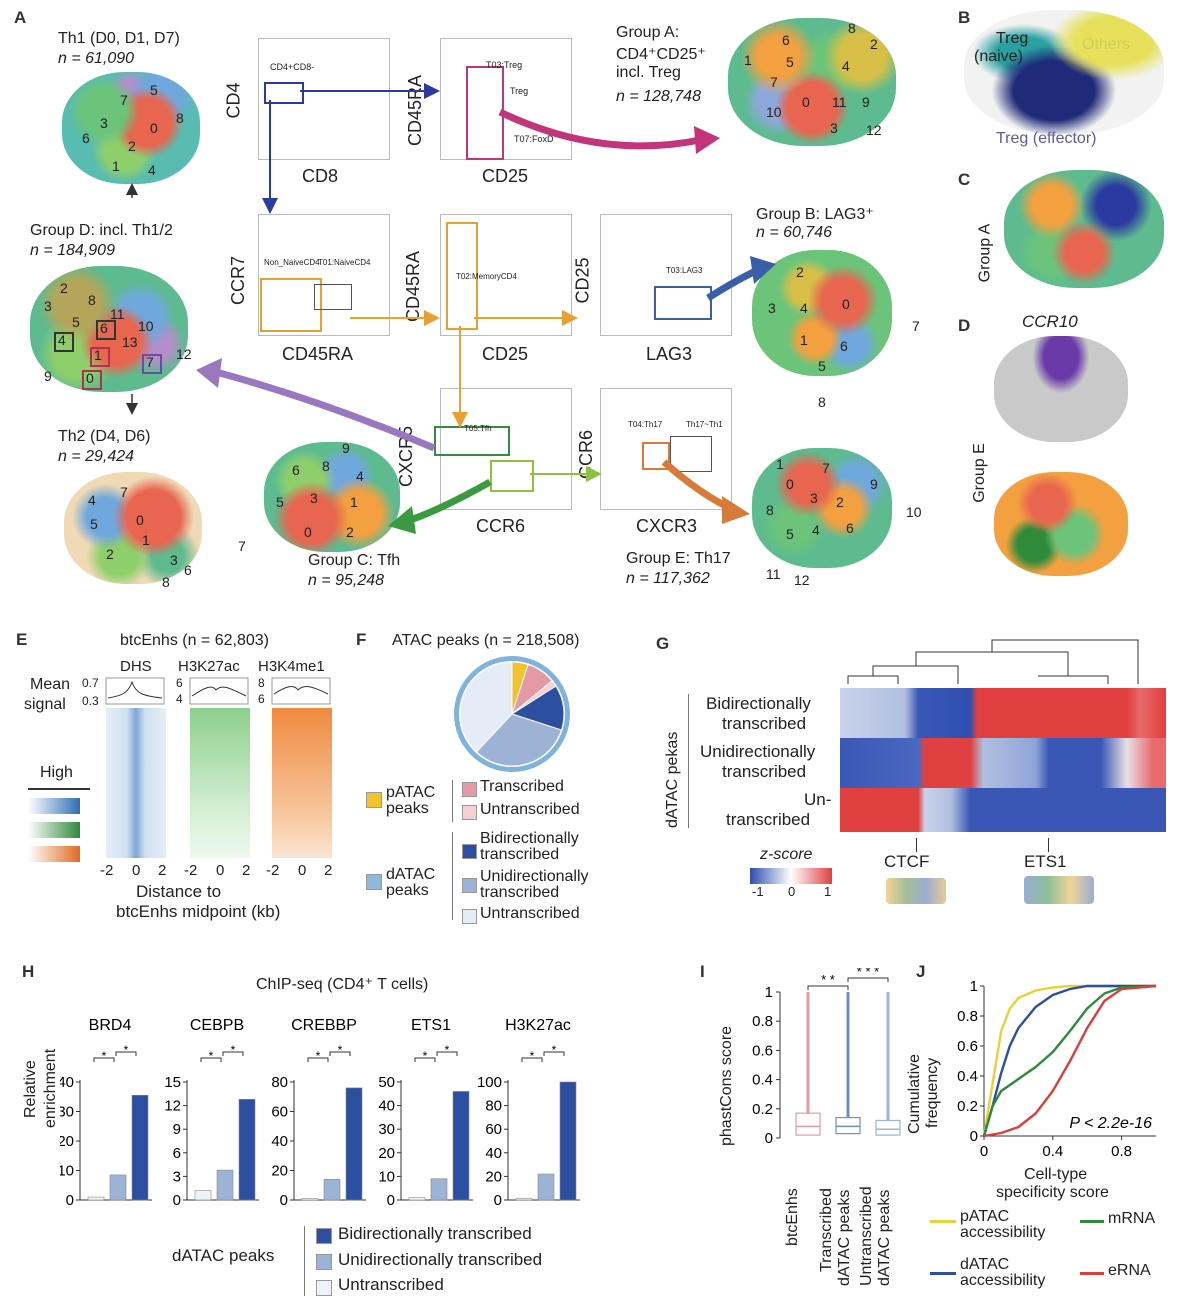 The image size is (1186, 1300). What do you see at coordinates (217, 1025) in the screenshot?
I see `bar-chart-title: CEBPB` at bounding box center [217, 1025].